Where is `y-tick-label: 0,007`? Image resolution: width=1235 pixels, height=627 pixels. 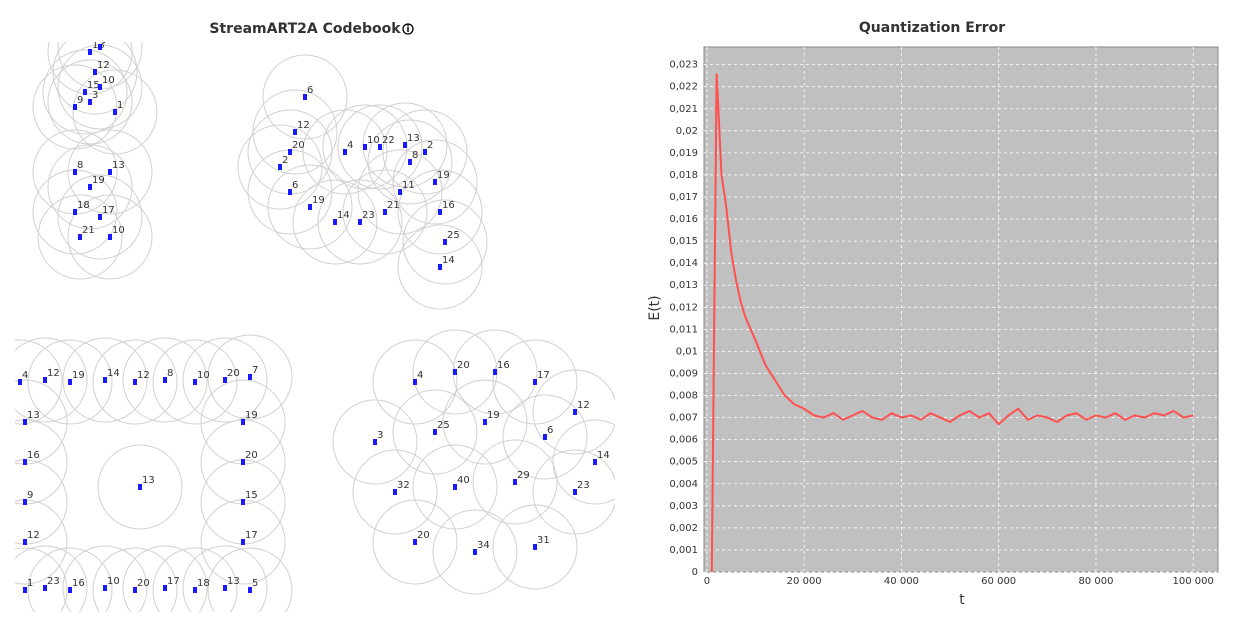 y-tick-label: 0,007 is located at coordinates (683, 418).